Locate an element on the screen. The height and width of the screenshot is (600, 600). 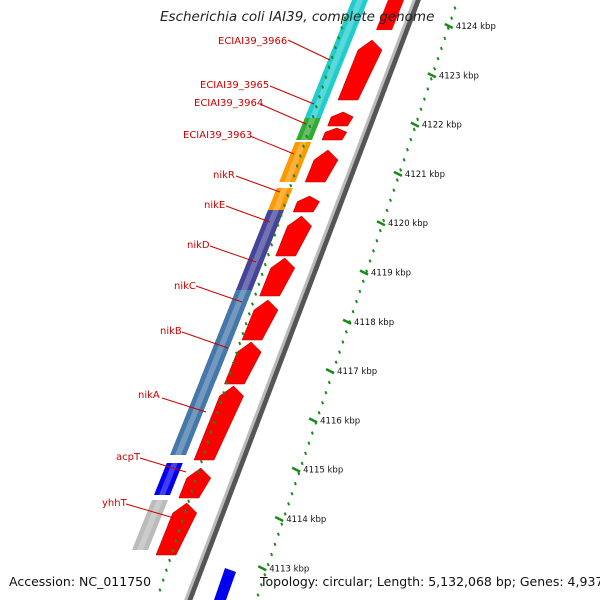
leader-line-acpT is located at coordinates (163, 465).